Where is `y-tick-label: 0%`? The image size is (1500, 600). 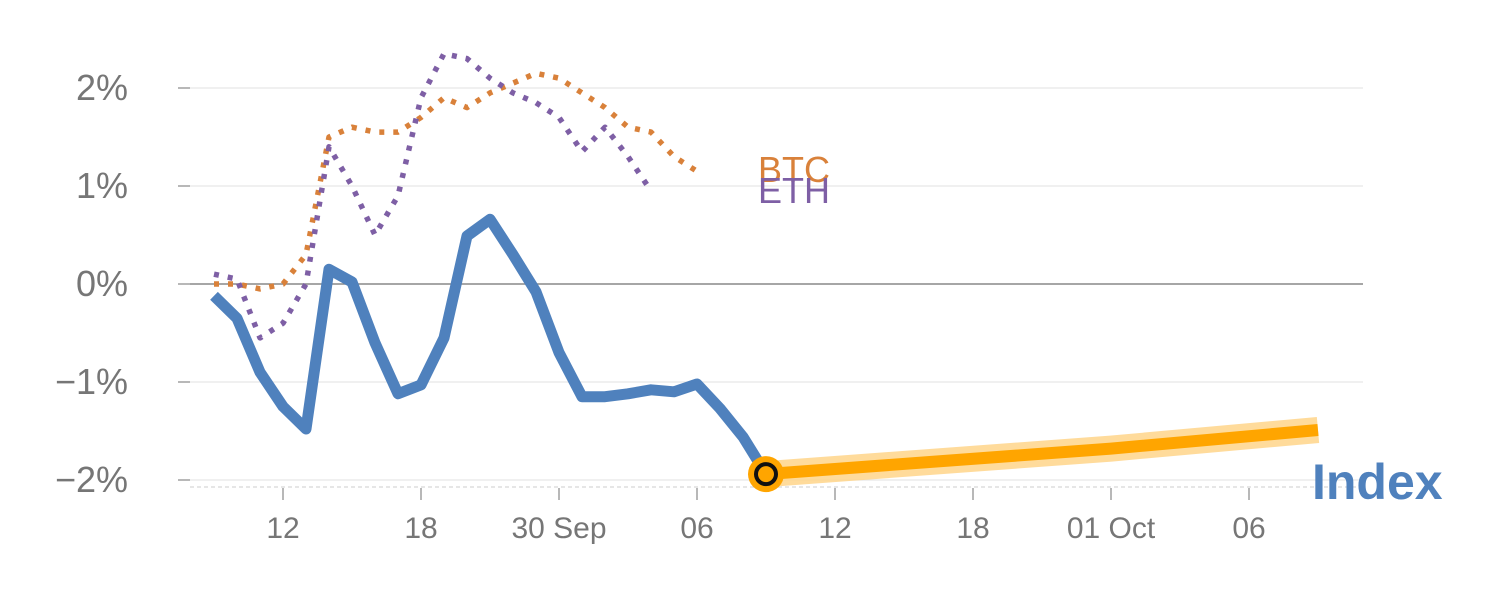 y-tick-label: 0% is located at coordinates (102, 283).